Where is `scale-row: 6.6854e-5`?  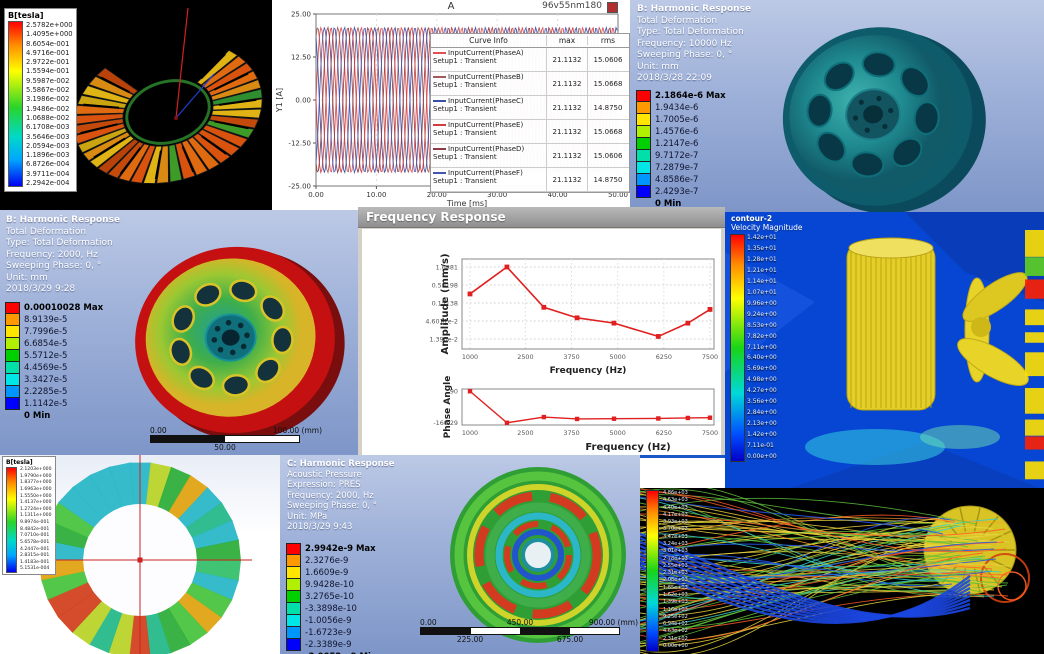
scale-row: 6.6854e-5 is located at coordinates (54, 344).